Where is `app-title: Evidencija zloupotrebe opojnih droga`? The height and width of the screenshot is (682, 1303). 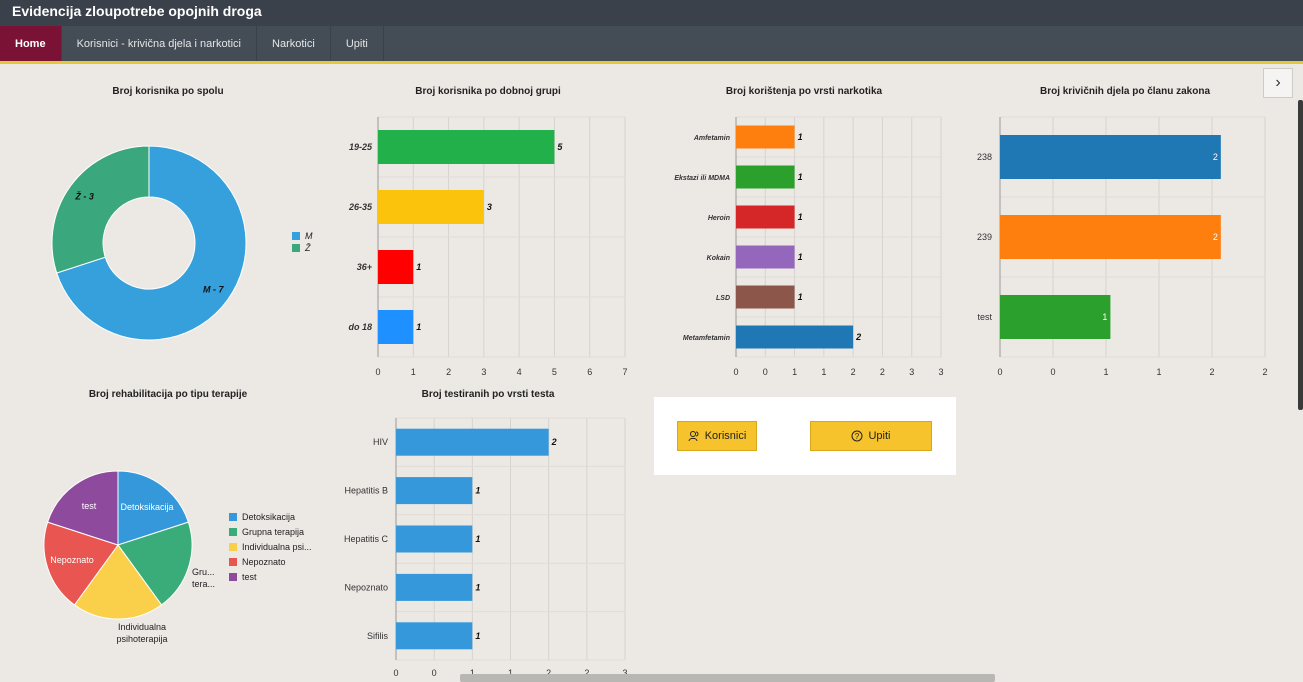
app-title: Evidencija zloupotrebe opojnih droga is located at coordinates (651, 13).